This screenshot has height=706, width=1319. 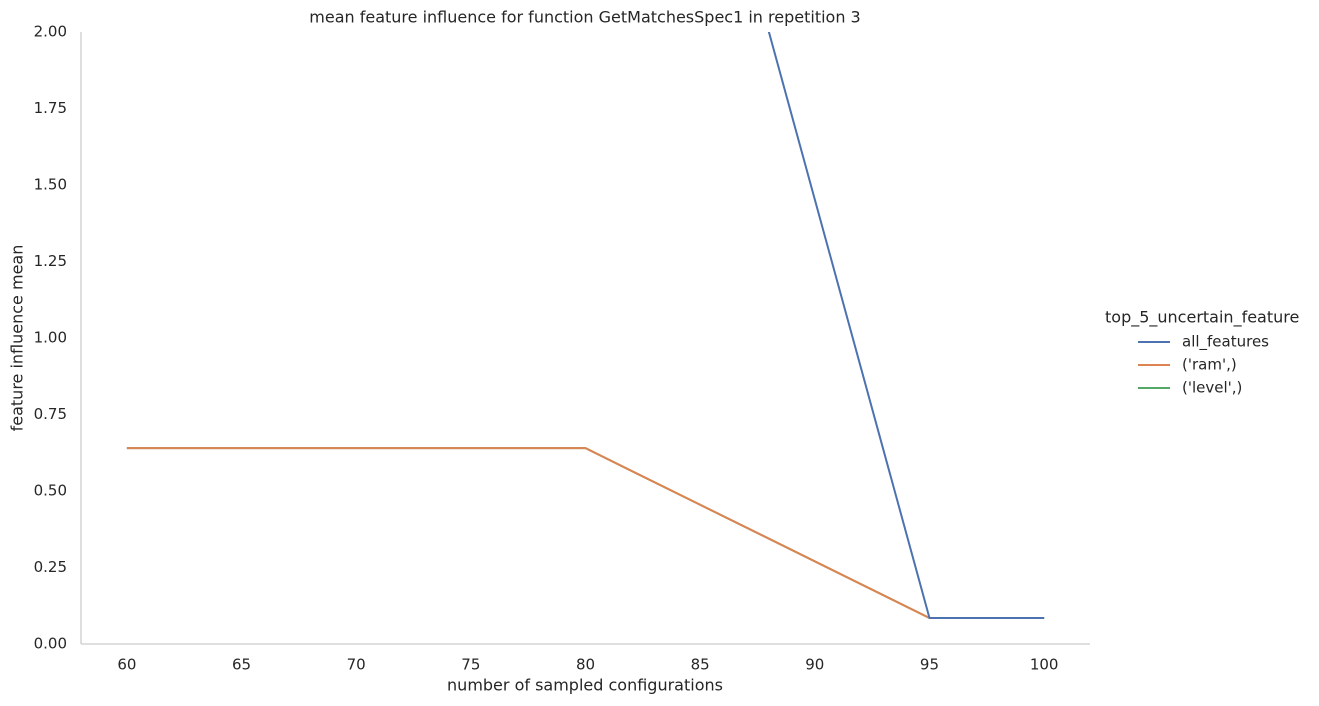 I want to click on legend-title: top_5_uncertain_feature, so click(x=1202, y=318).